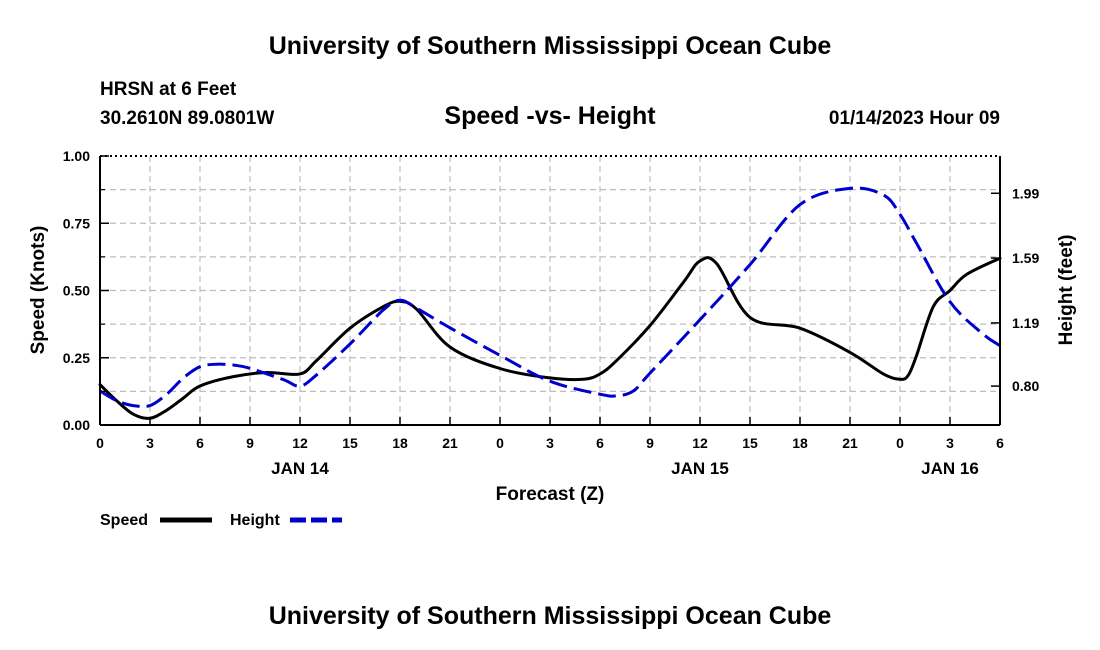 Image resolution: width=1100 pixels, height=650 pixels. Describe the element at coordinates (187, 118) in the screenshot. I see `coordinates-label: 30.2610N 89.0801W` at that location.